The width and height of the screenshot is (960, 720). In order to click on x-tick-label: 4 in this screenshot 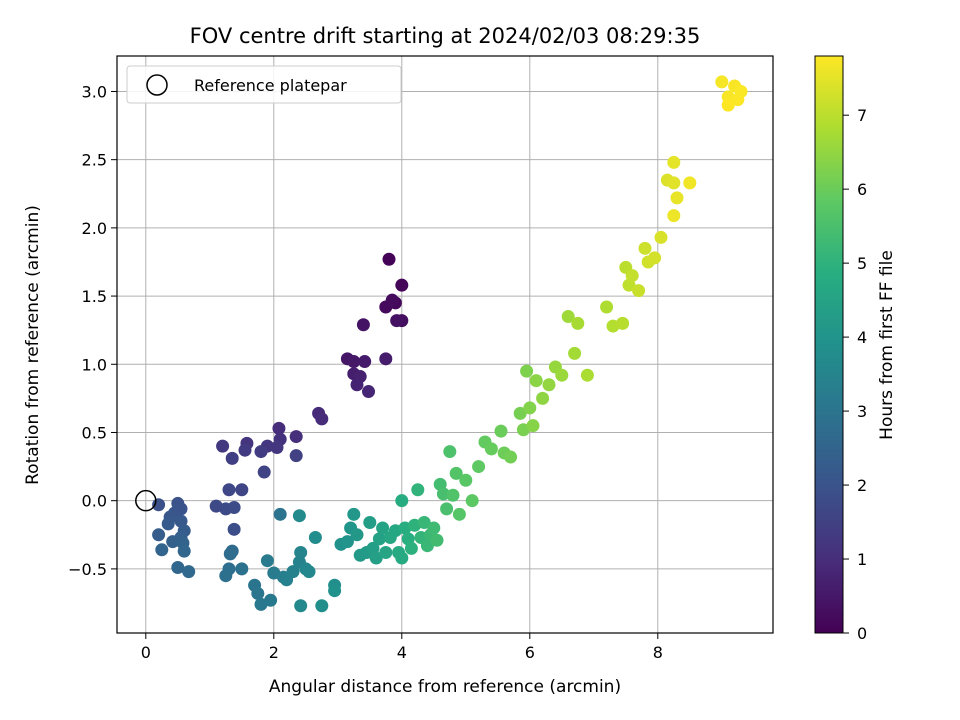, I will do `click(402, 652)`.